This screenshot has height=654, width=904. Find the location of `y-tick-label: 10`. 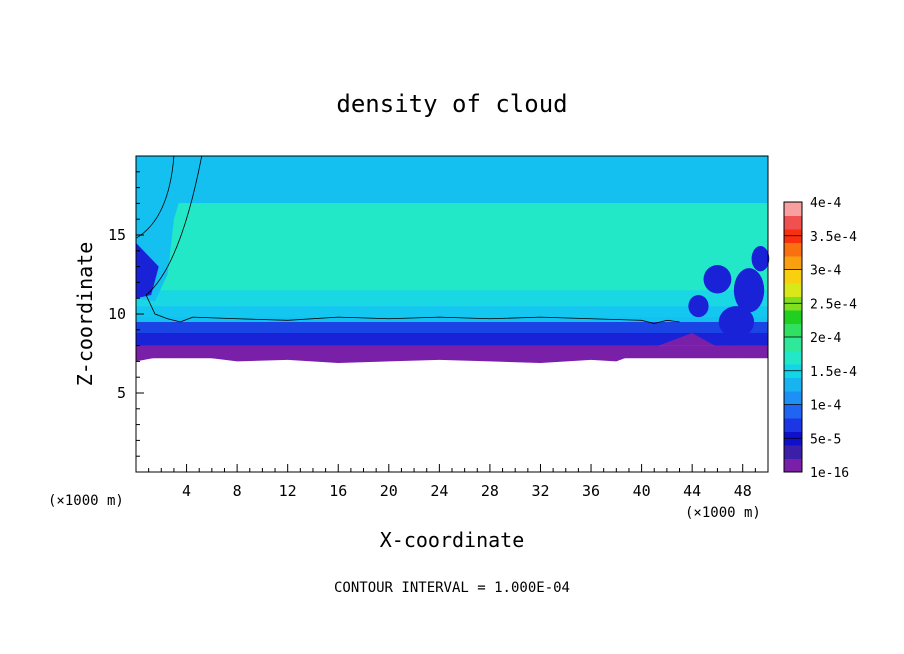

y-tick-label: 10 is located at coordinates (117, 314).